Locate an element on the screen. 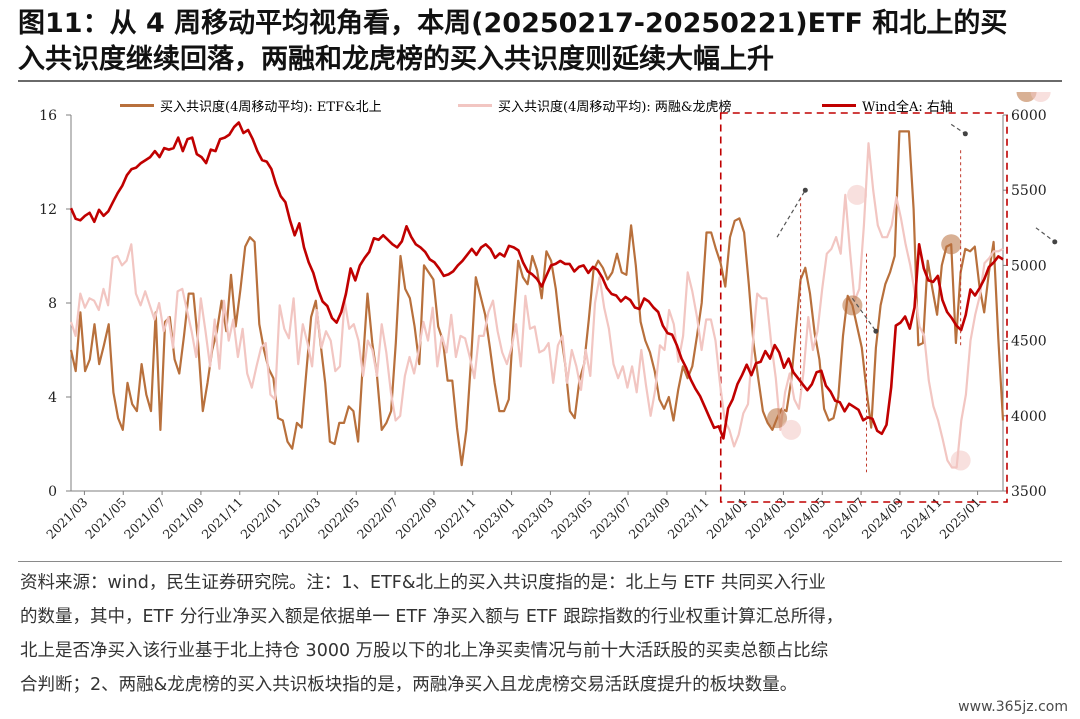 This screenshot has width=1080, height=719. x-tick-label: 2021/03 is located at coordinates (66, 517).